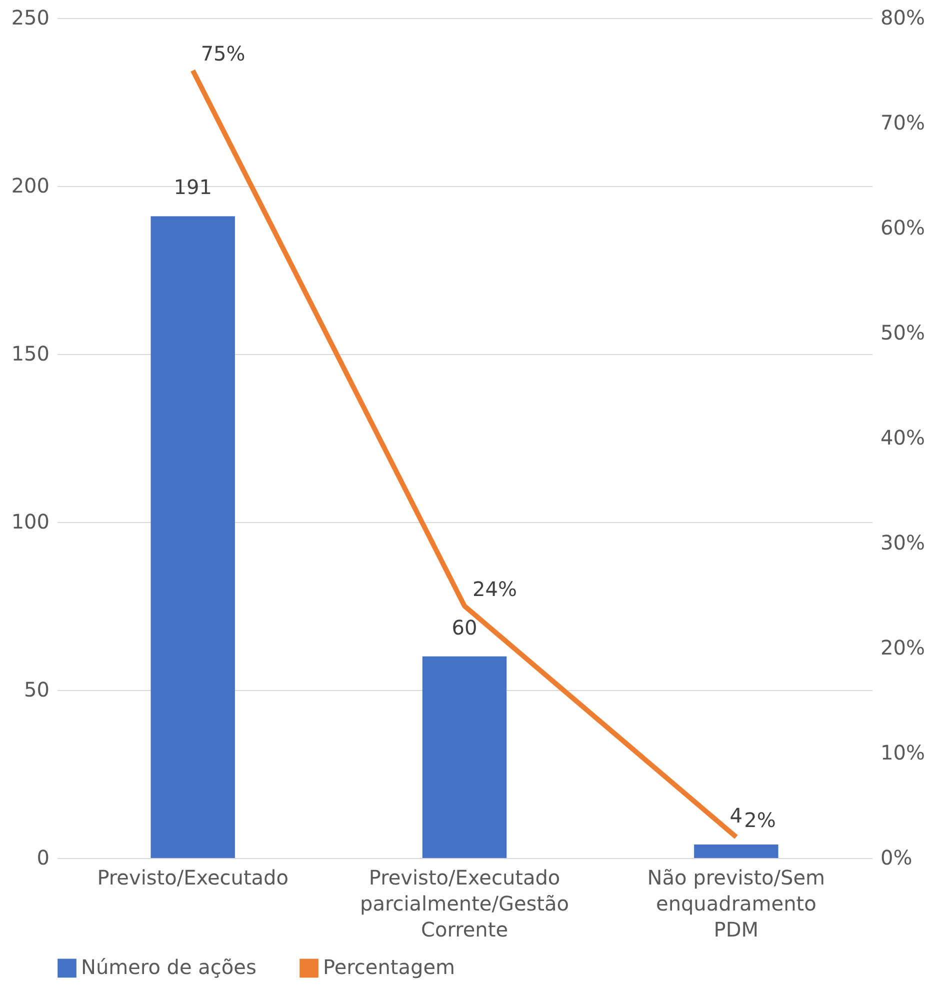 Image resolution: width=935 pixels, height=990 pixels. What do you see at coordinates (902, 542) in the screenshot?
I see `y2-tick-label: 30%` at bounding box center [902, 542].